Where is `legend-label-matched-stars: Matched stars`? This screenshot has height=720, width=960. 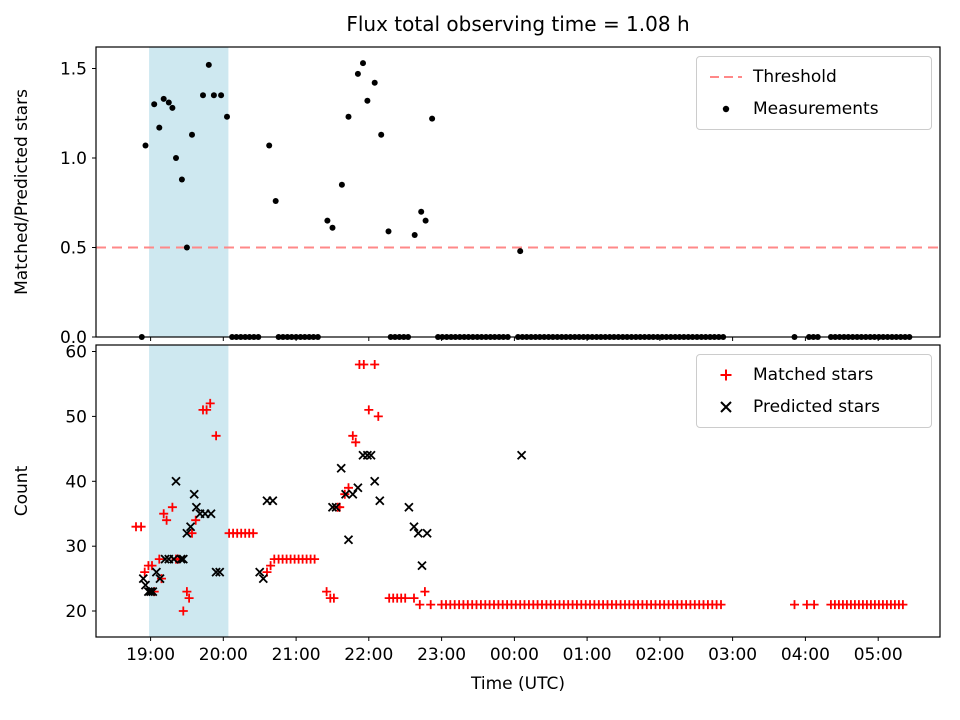 legend-label-matched-stars: Matched stars is located at coordinates (813, 375).